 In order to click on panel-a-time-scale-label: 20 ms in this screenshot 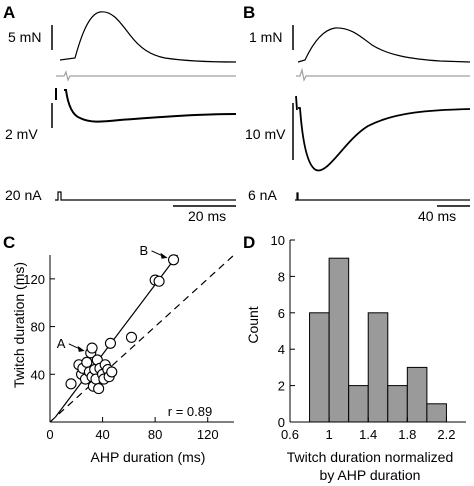, I will do `click(207, 216)`.